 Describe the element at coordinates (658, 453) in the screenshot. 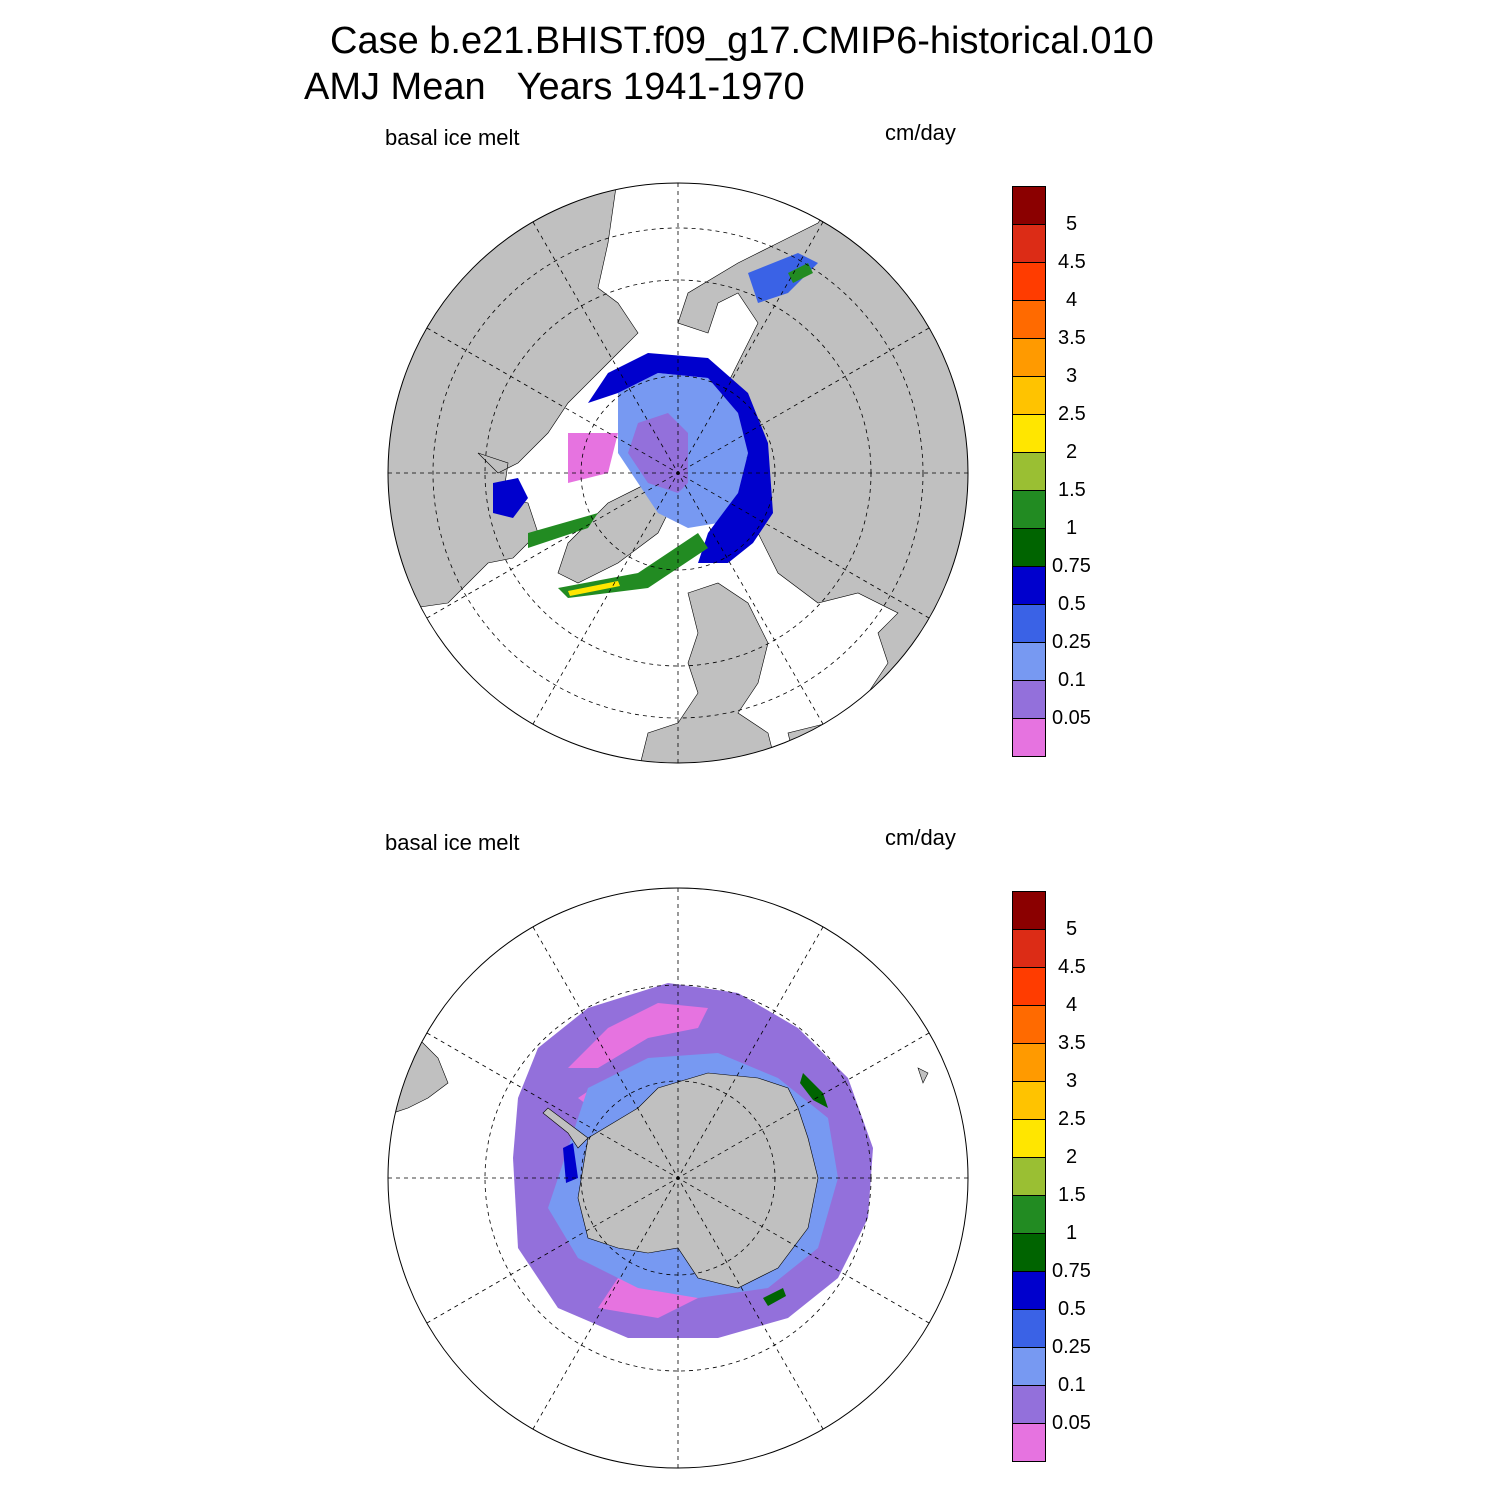

I see `melt-field-arctic-core` at that location.